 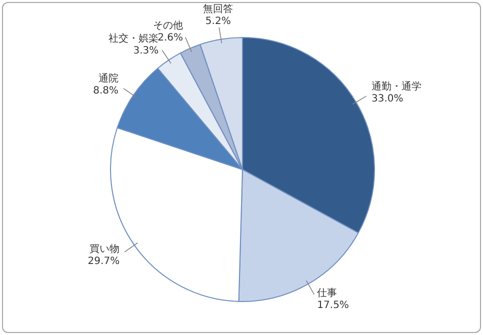 What do you see at coordinates (108, 78) in the screenshot?
I see `slice-label: 通院` at bounding box center [108, 78].